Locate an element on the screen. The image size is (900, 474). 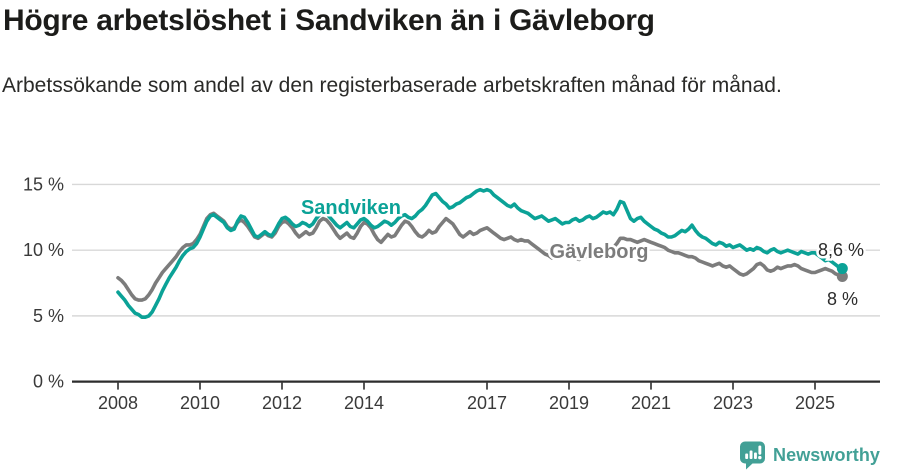
series-label-sandviken: Sandviken is located at coordinates (351, 208).